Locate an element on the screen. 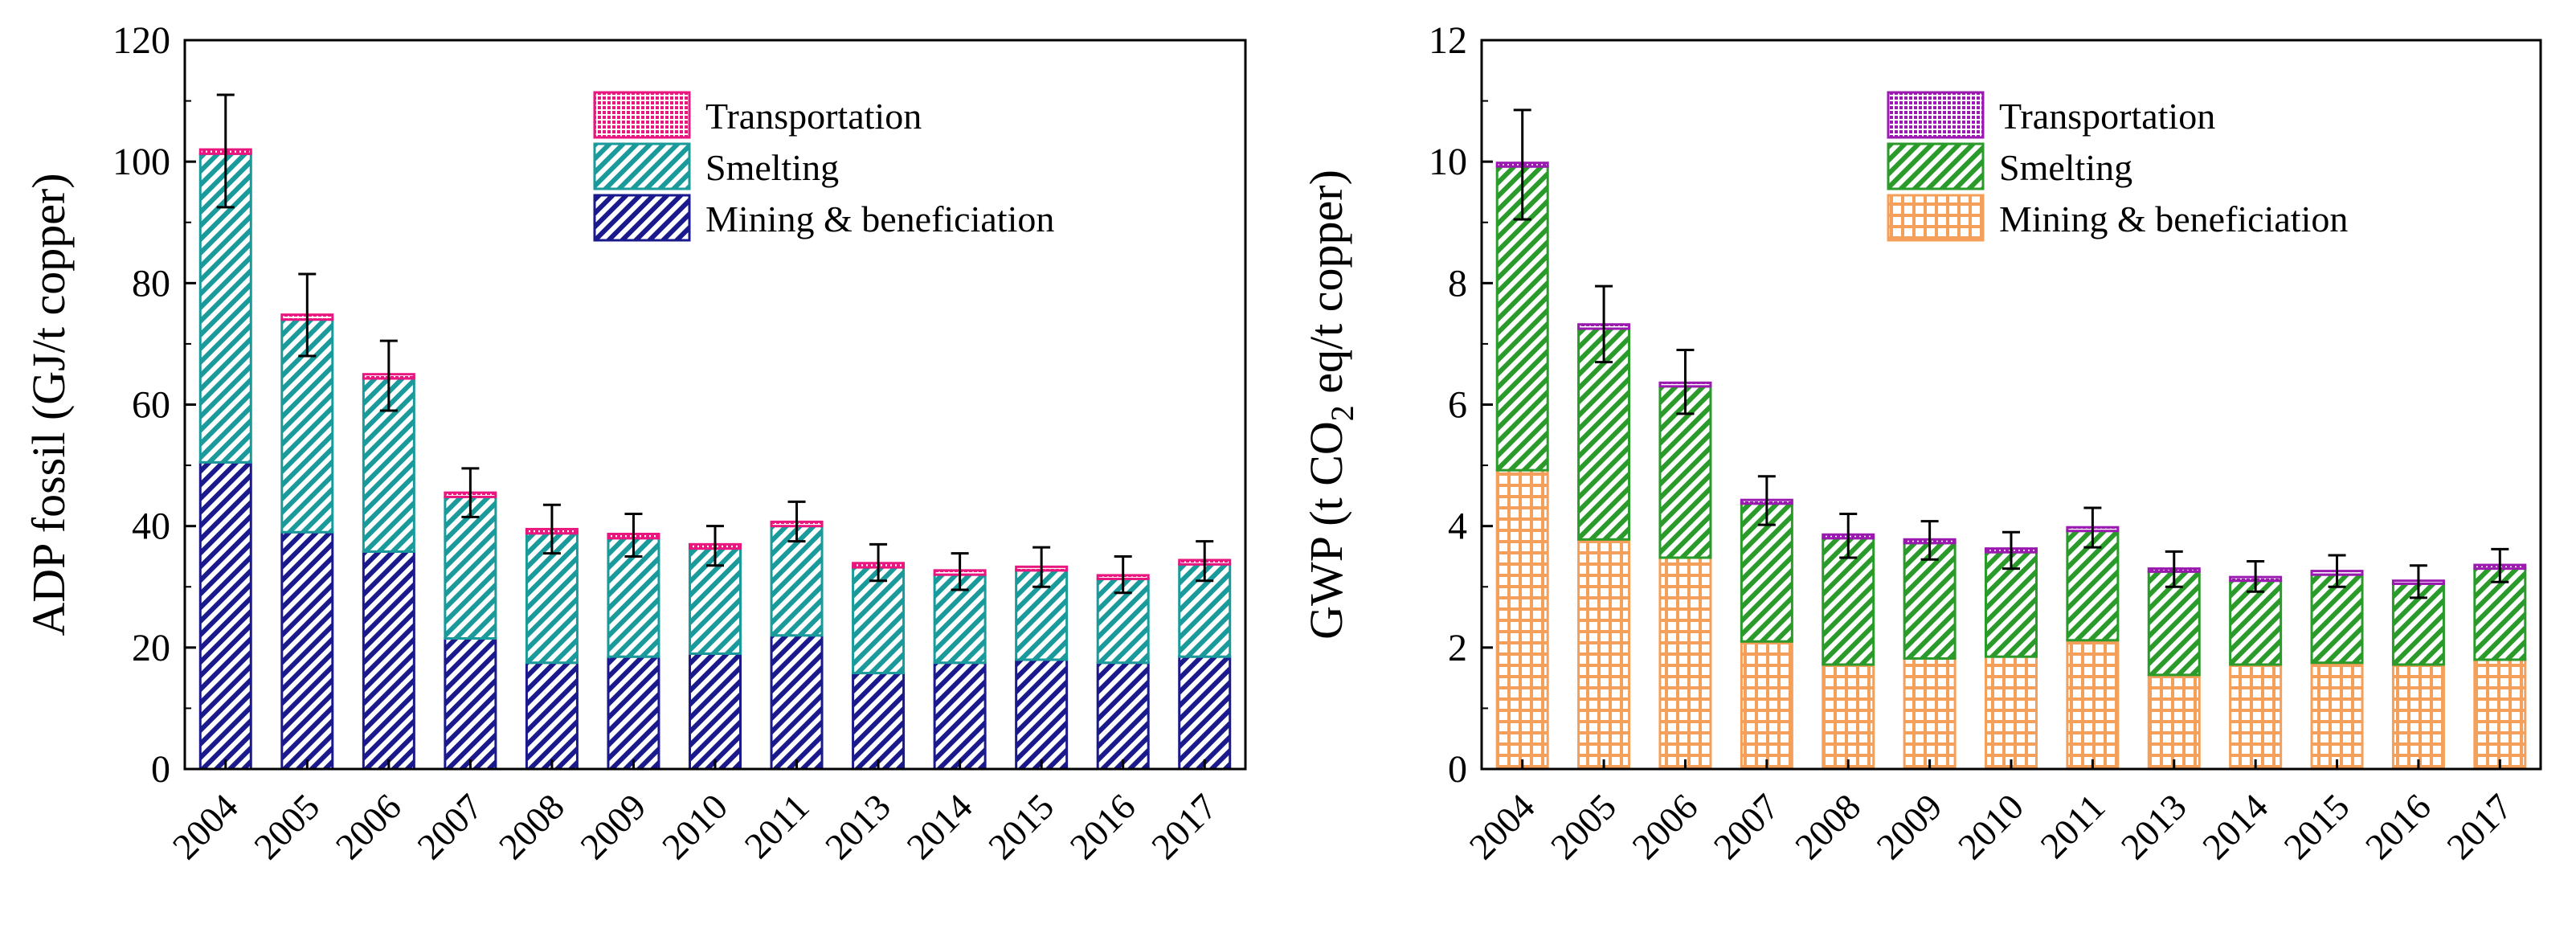 This screenshot has height=945, width=2576. error-bar-2005 is located at coordinates (307, 315).